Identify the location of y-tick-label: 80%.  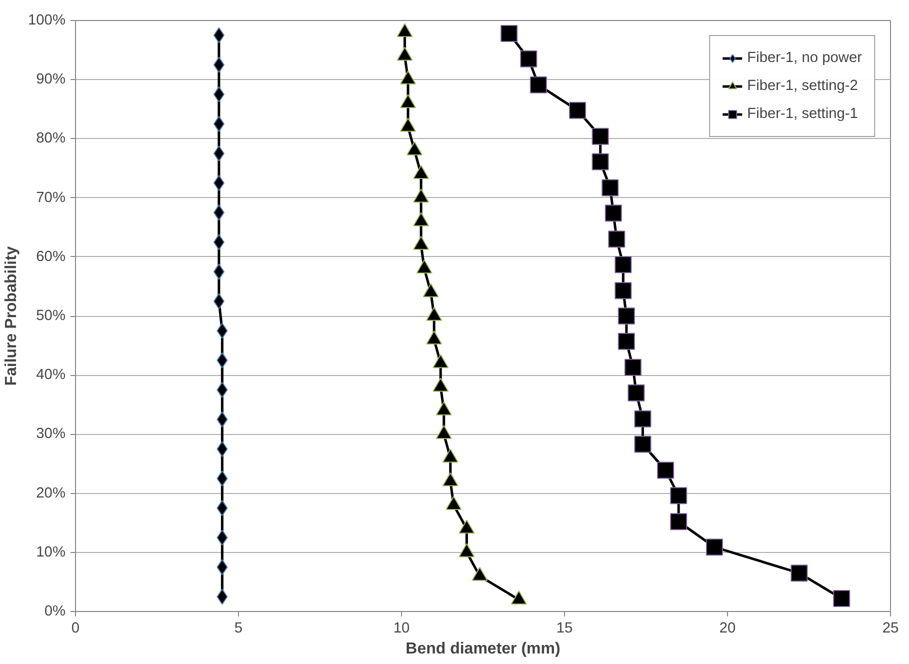
(51, 138).